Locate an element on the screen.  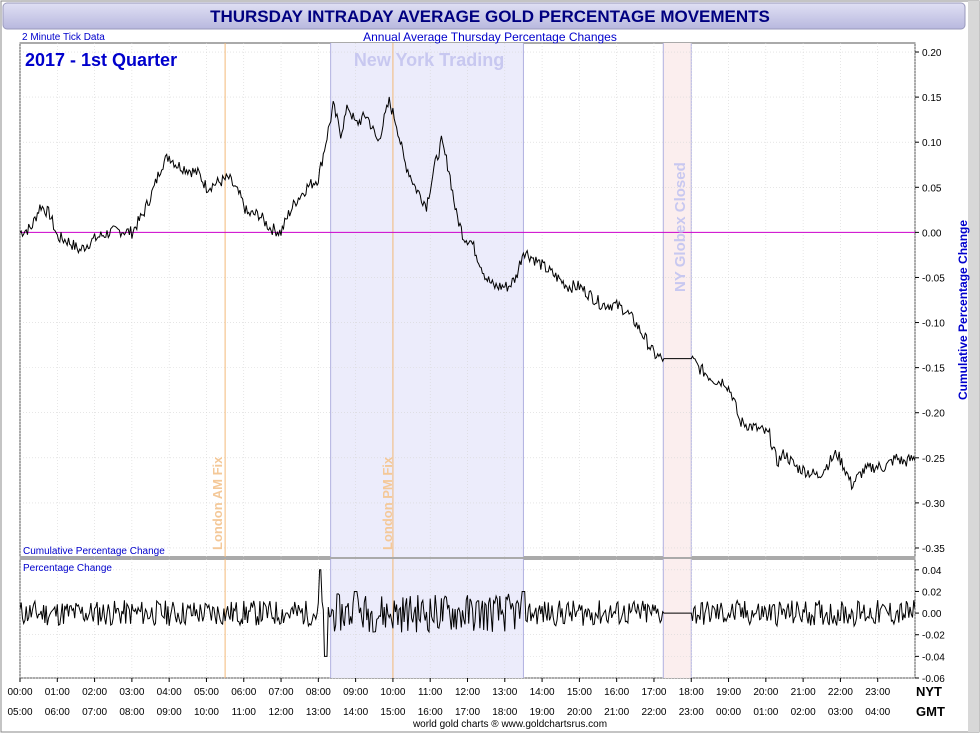
x-tick-label-nyt: 22:00 is located at coordinates (840, 692).